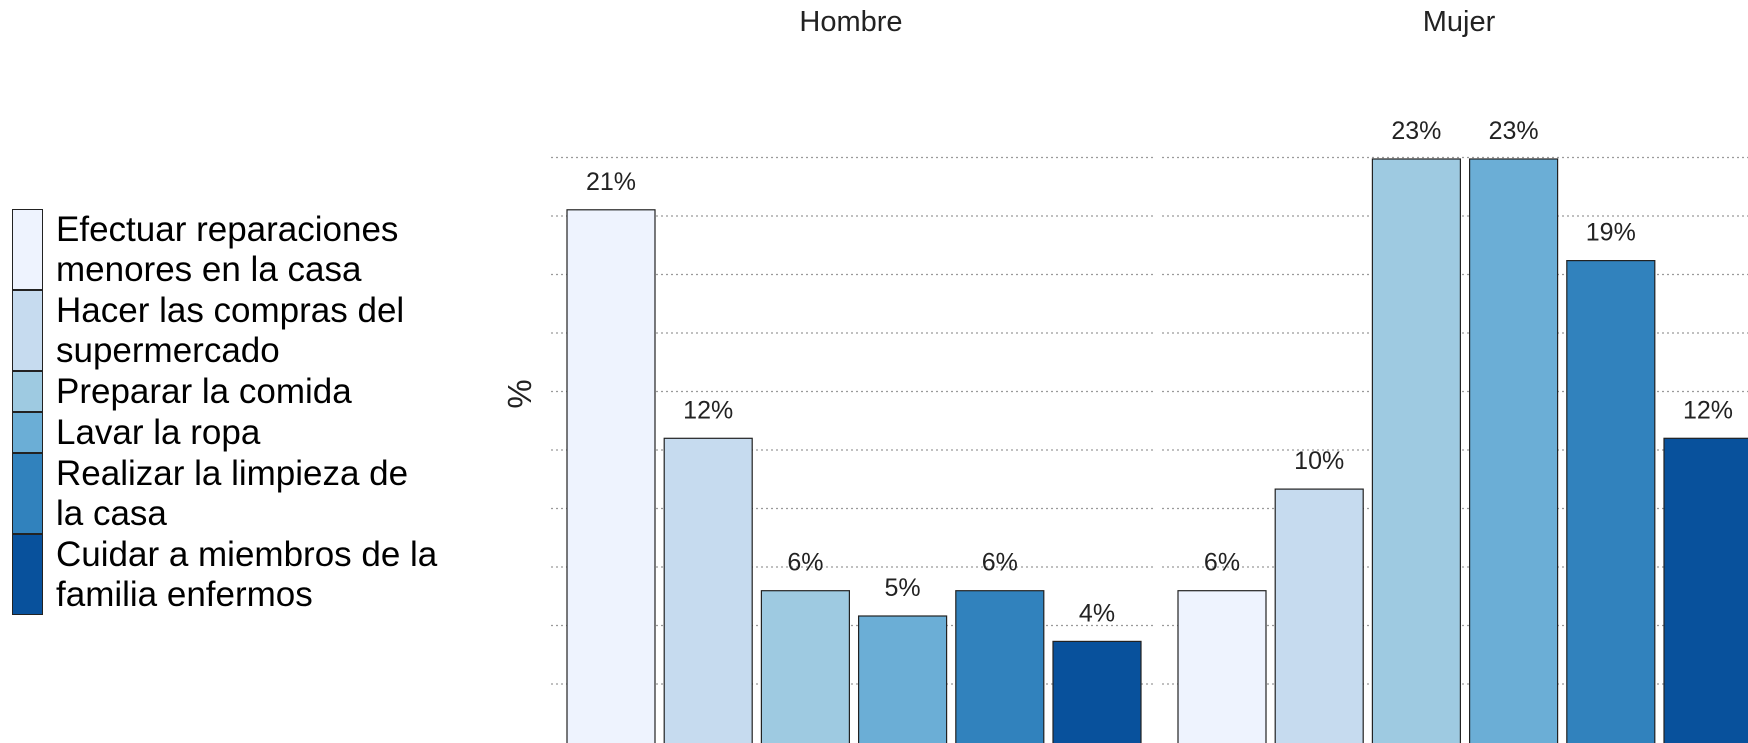 The height and width of the screenshot is (743, 1748). Describe the element at coordinates (1319, 461) in the screenshot. I see `bar-value-label: 10%` at that location.